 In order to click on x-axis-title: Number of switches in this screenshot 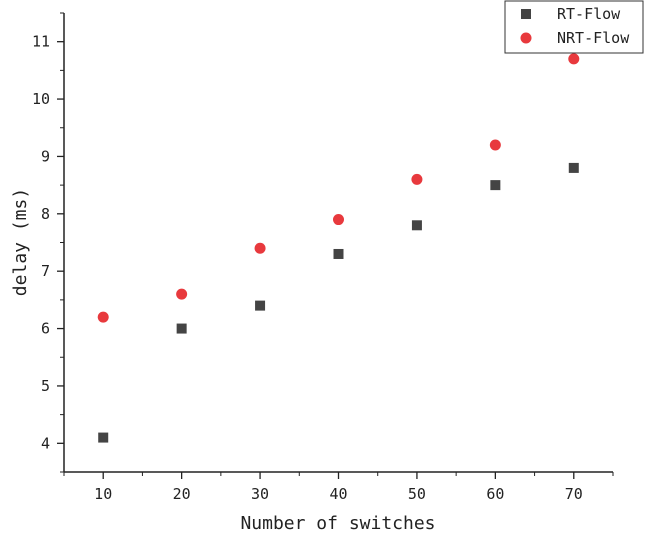, I will do `click(337, 523)`.